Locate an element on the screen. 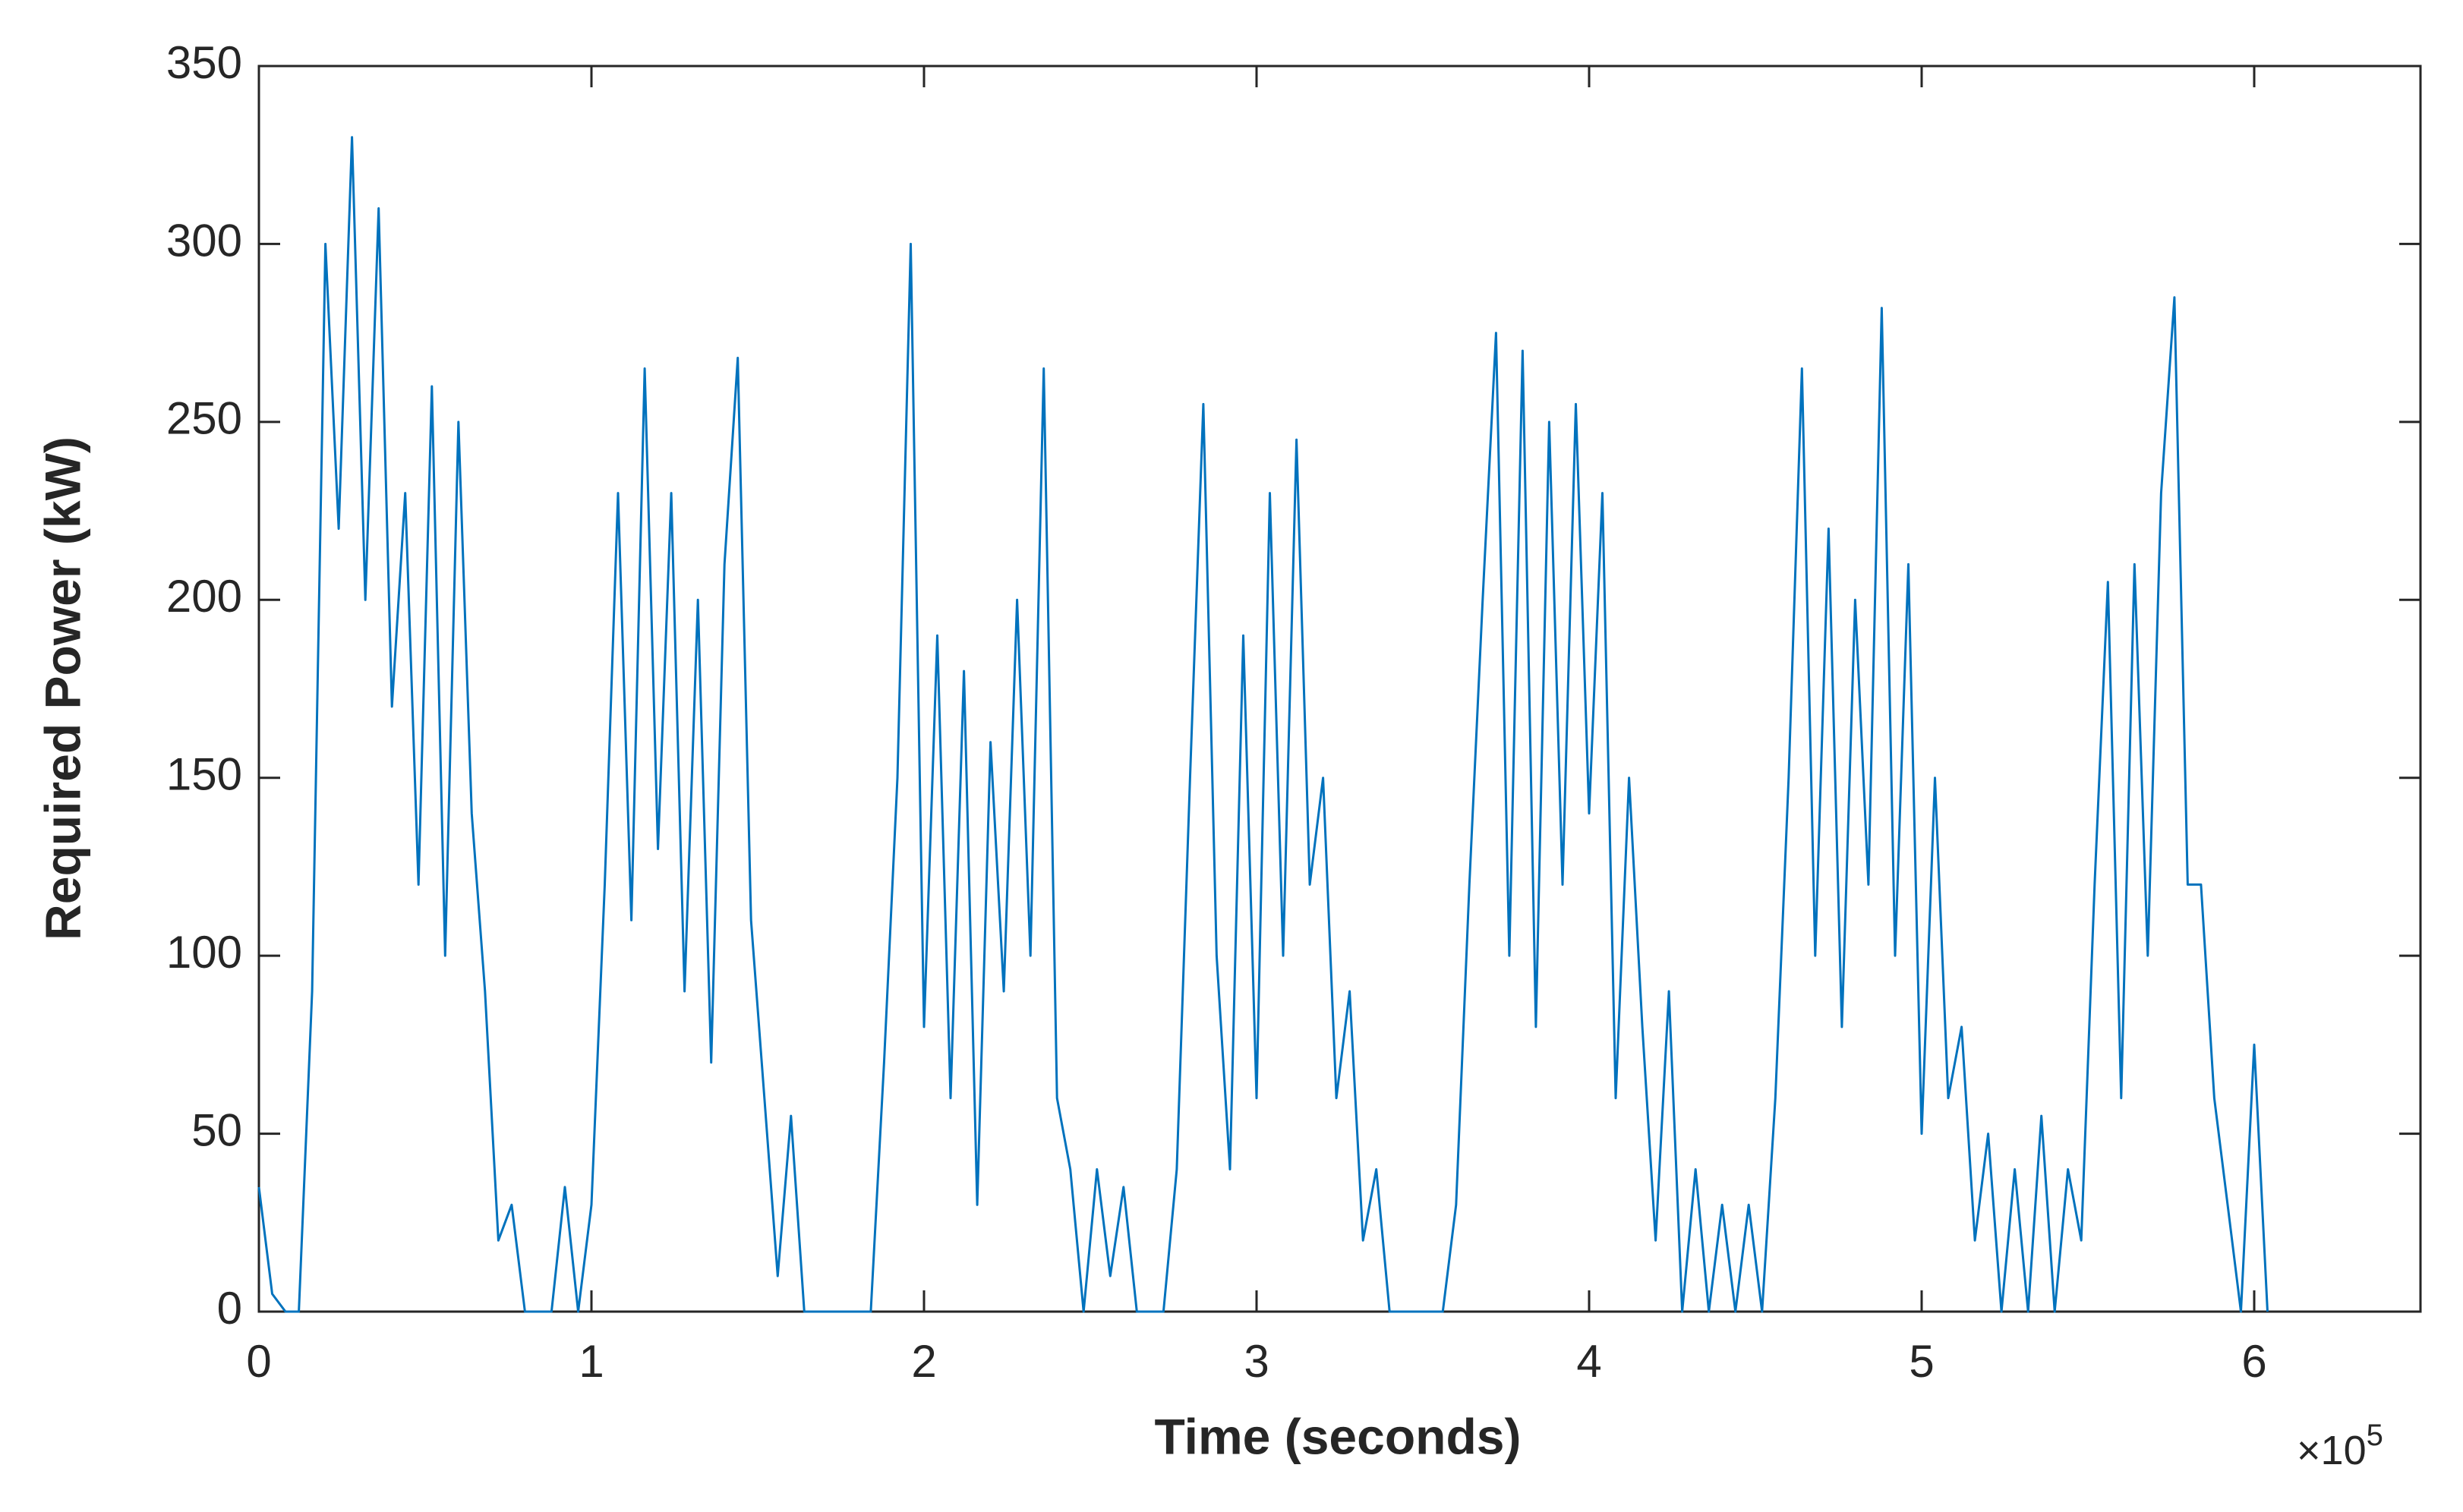  x-tick-label: 5 is located at coordinates (1921, 1361).